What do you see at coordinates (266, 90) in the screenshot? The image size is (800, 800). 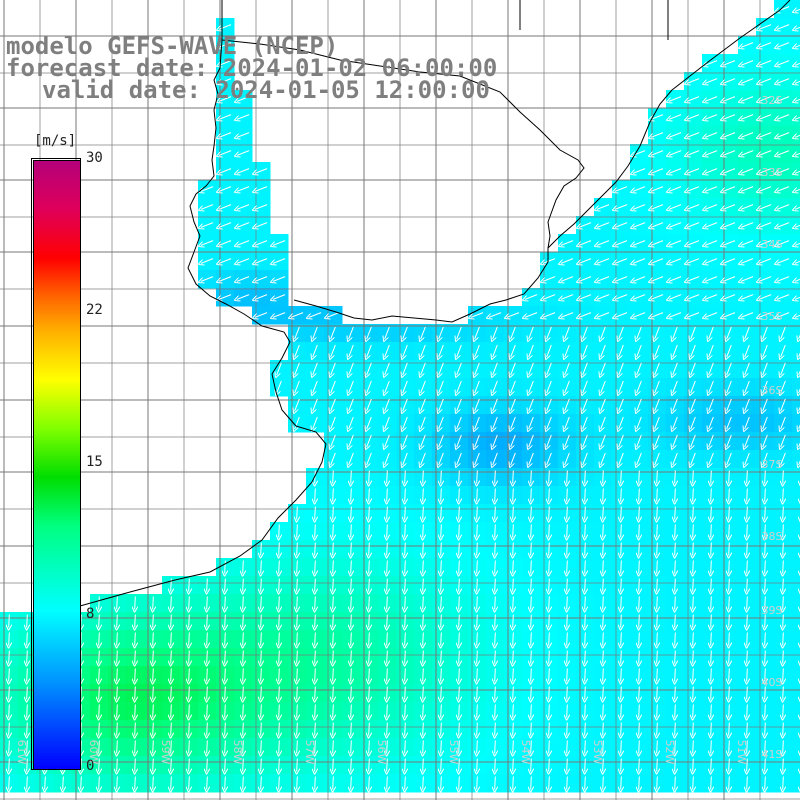 I see `title-valid-date: valid date: 2024-01-05 12:00:00` at bounding box center [266, 90].